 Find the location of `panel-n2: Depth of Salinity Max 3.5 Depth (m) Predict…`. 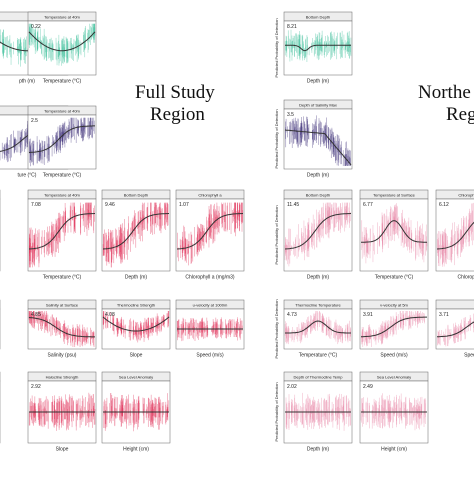

panel-n2: Depth of Salinity Max 3.5 Depth (m) Predict… is located at coordinates (313, 139).